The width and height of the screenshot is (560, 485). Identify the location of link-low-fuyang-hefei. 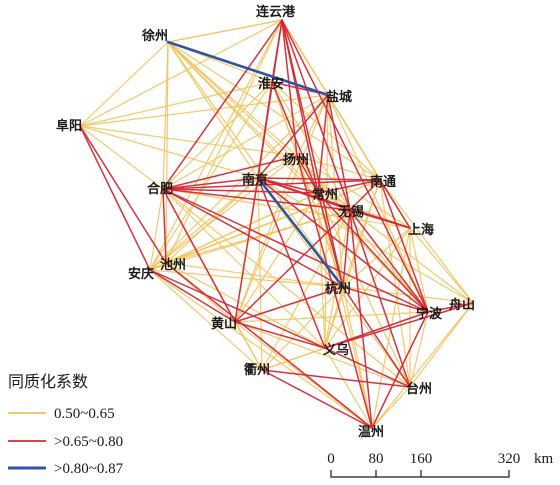
(121, 157).